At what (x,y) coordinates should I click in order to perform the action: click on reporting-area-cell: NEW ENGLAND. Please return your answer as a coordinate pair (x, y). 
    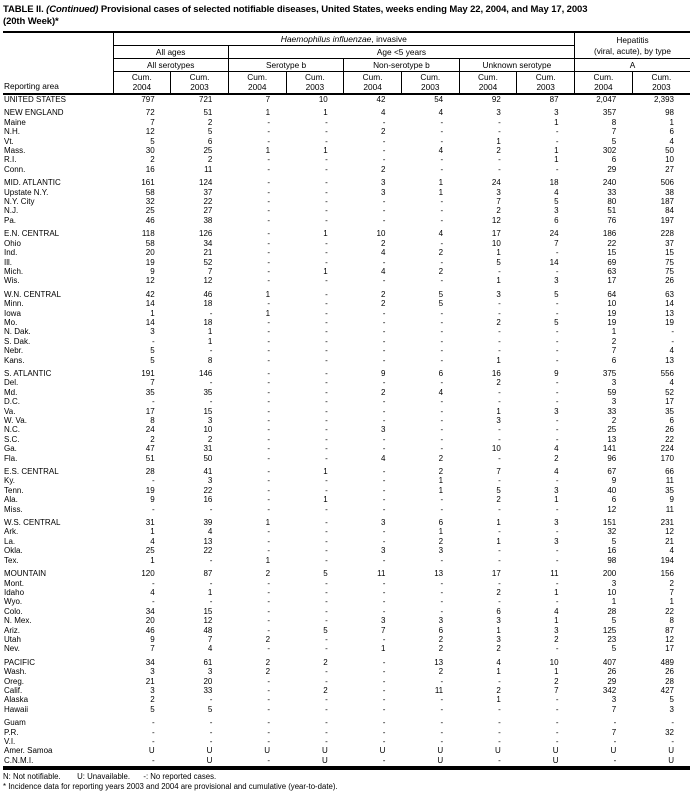
    Looking at the image, I should click on (34, 113).